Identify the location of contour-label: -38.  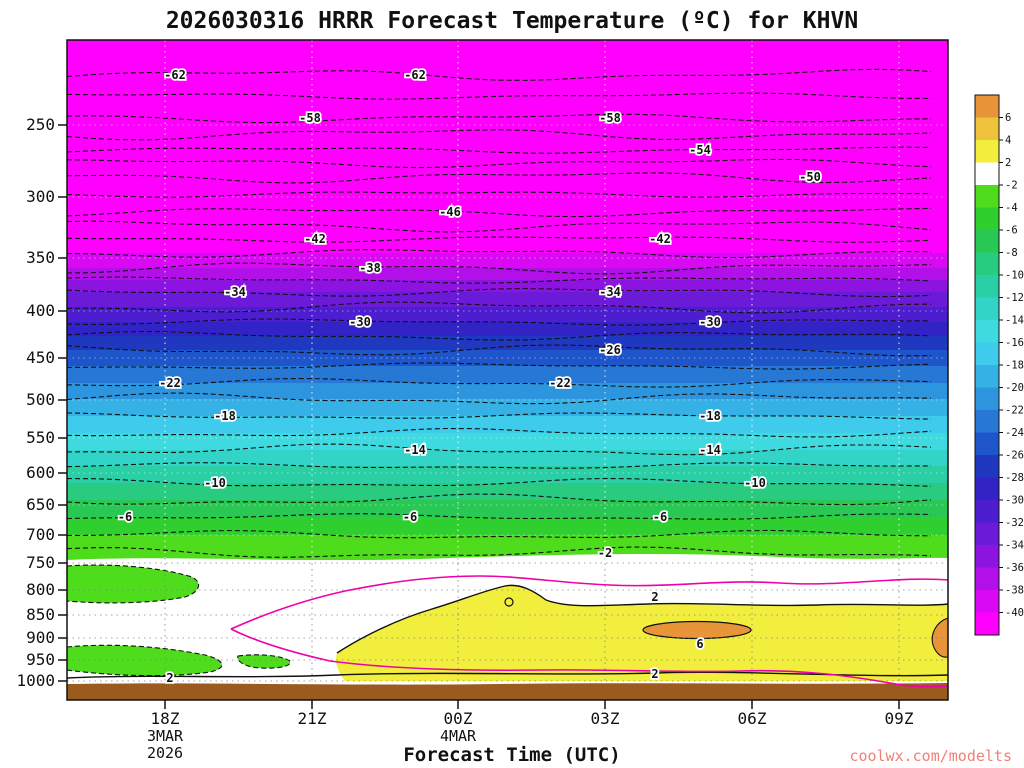
(370, 268).